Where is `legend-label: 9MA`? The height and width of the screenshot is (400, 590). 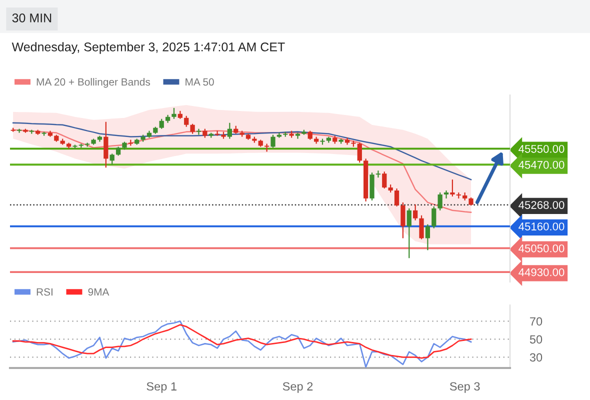 legend-label: 9MA is located at coordinates (99, 292).